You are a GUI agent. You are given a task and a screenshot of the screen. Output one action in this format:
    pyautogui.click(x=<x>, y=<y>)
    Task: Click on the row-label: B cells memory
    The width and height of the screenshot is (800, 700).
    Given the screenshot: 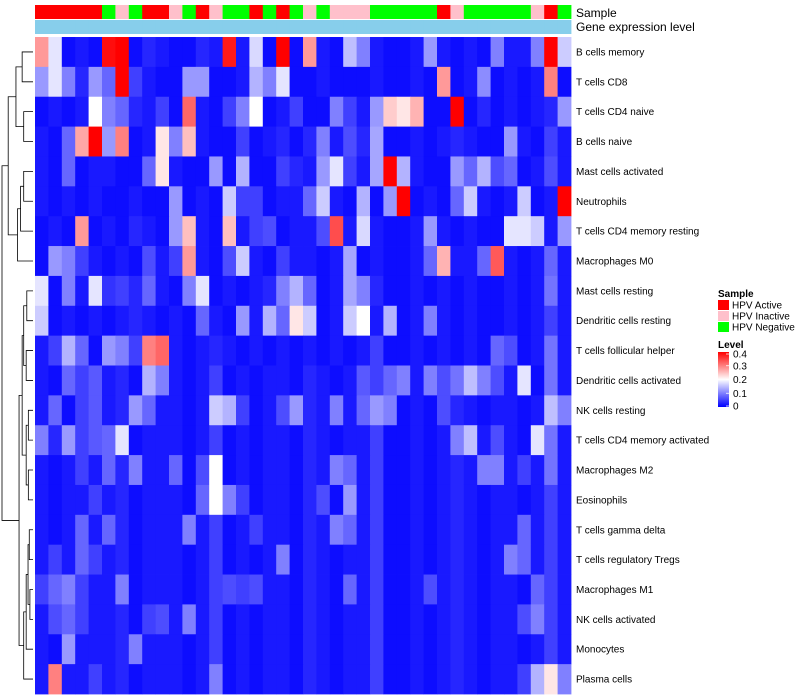 What is the action you would take?
    pyautogui.click(x=610, y=52)
    